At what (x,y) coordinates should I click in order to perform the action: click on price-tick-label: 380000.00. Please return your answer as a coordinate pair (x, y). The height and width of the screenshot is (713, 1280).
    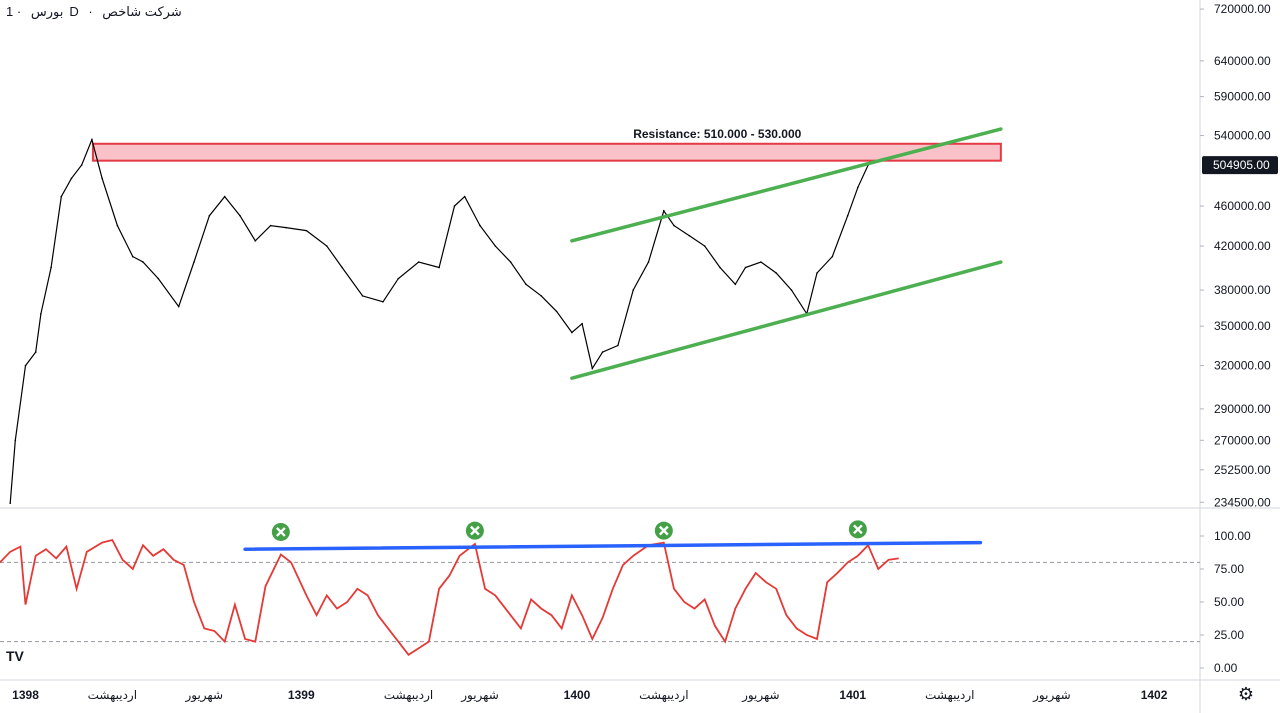
    Looking at the image, I should click on (1242, 290).